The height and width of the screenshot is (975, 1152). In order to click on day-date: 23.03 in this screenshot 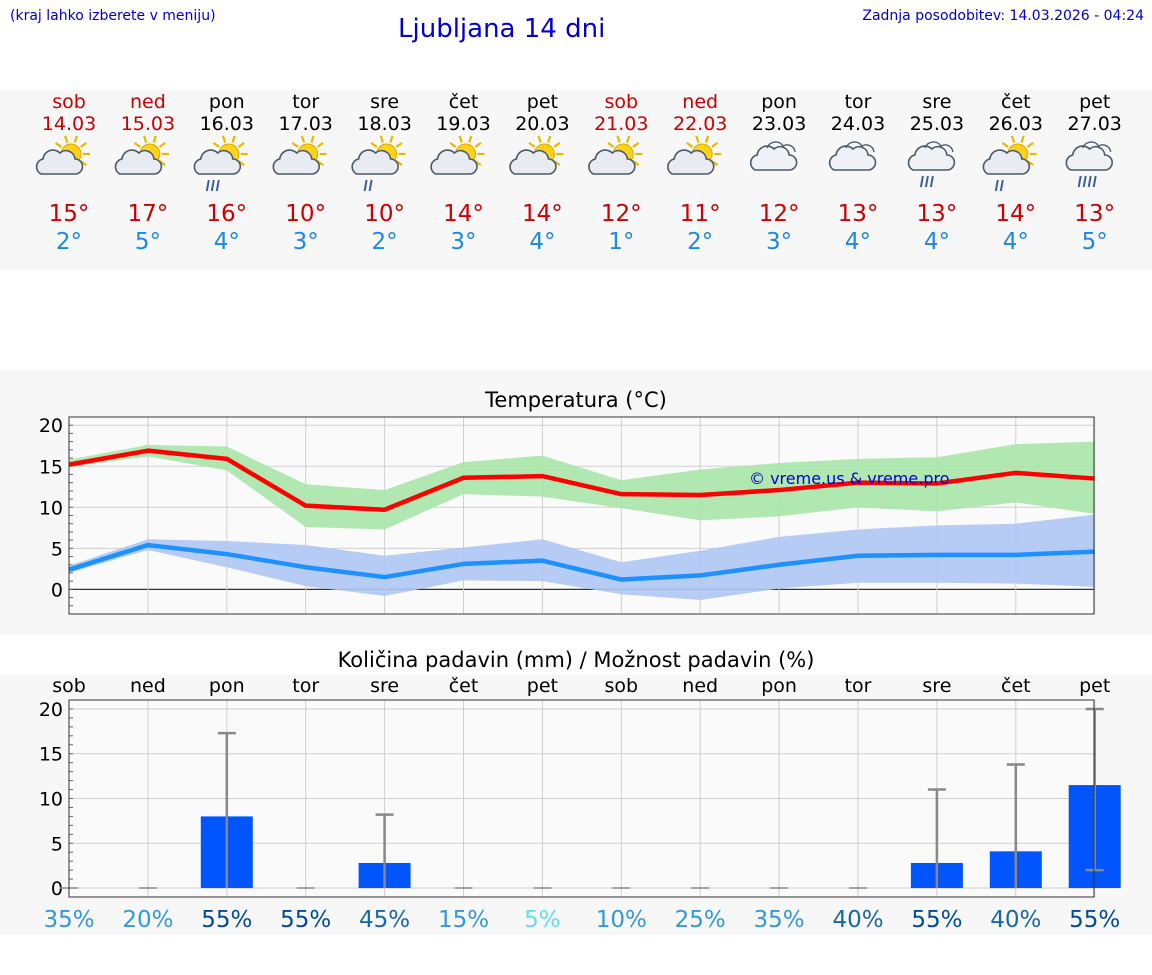, I will do `click(779, 124)`.